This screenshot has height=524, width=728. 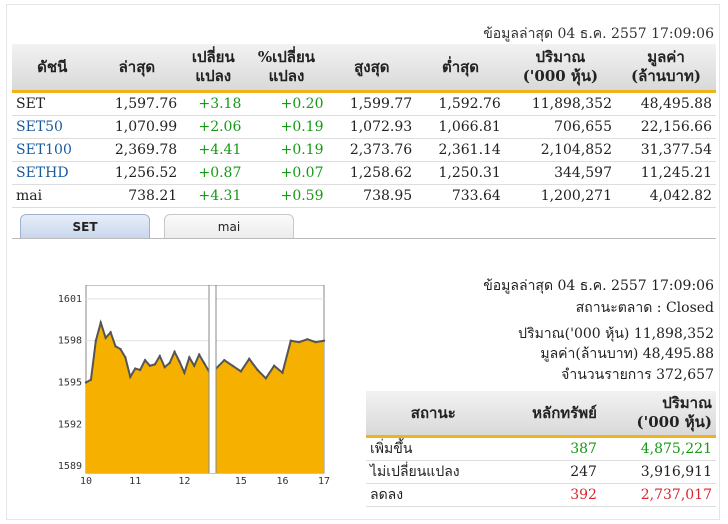 What do you see at coordinates (560, 57) in the screenshot?
I see `index-col-header-line: ปริมาณ` at bounding box center [560, 57].